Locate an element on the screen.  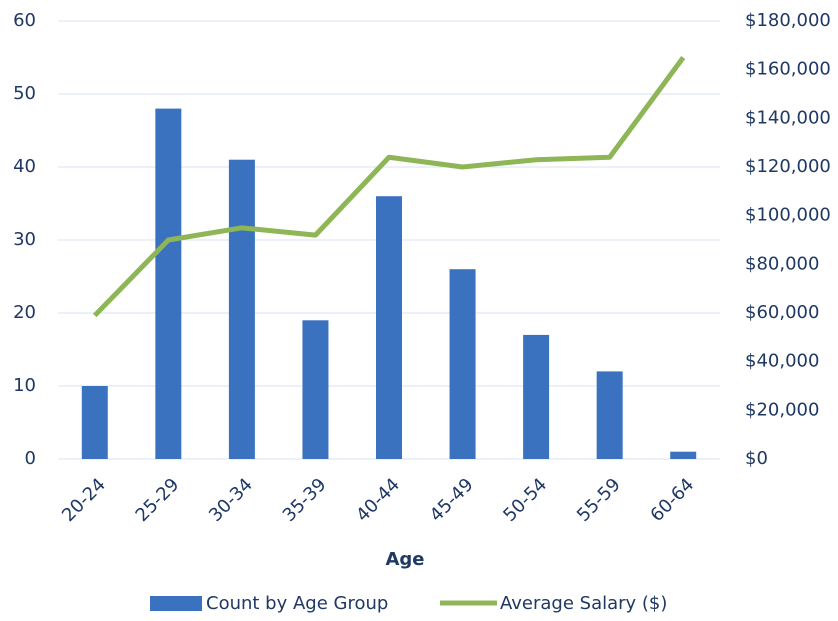
y2-tick-label: $160,000 is located at coordinates (788, 69).